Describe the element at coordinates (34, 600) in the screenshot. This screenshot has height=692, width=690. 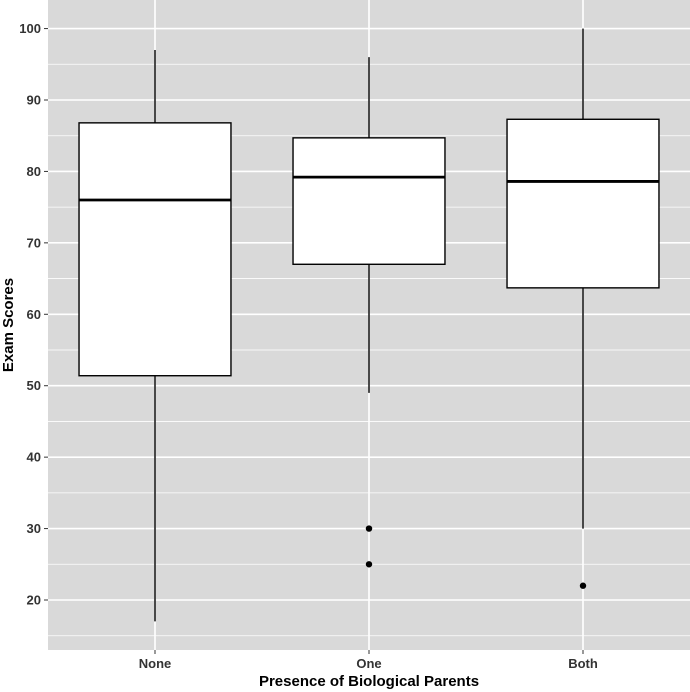
I see `y-tick-label: 20` at that location.